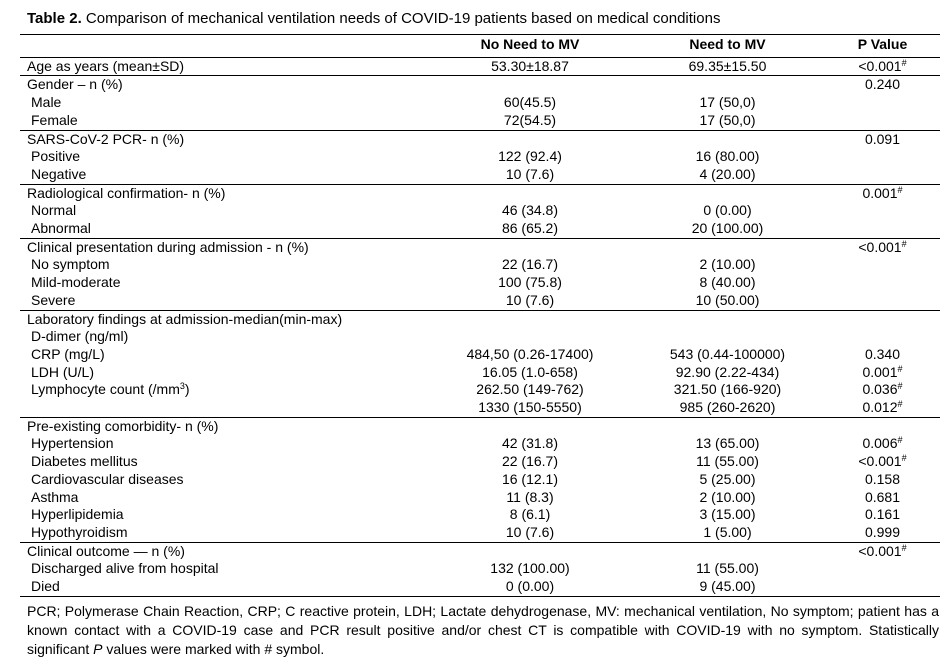  Describe the element at coordinates (46, 102) in the screenshot. I see `row-label-text: Male` at that location.